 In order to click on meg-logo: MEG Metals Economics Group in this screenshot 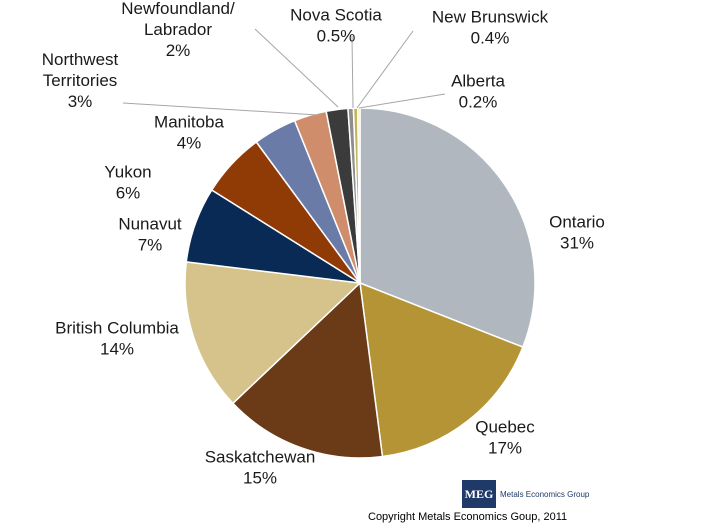, I will do `click(525, 494)`.